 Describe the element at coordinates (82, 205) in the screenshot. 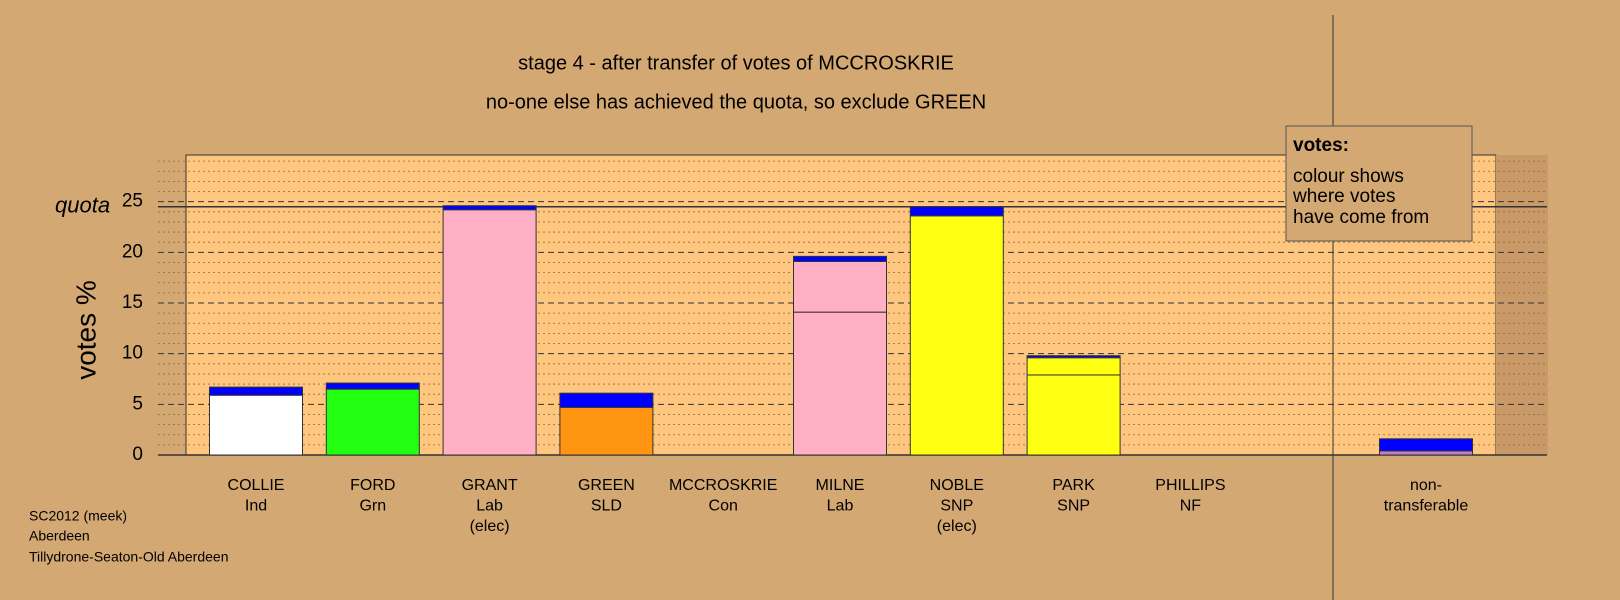

I see `quota-label: quota` at that location.